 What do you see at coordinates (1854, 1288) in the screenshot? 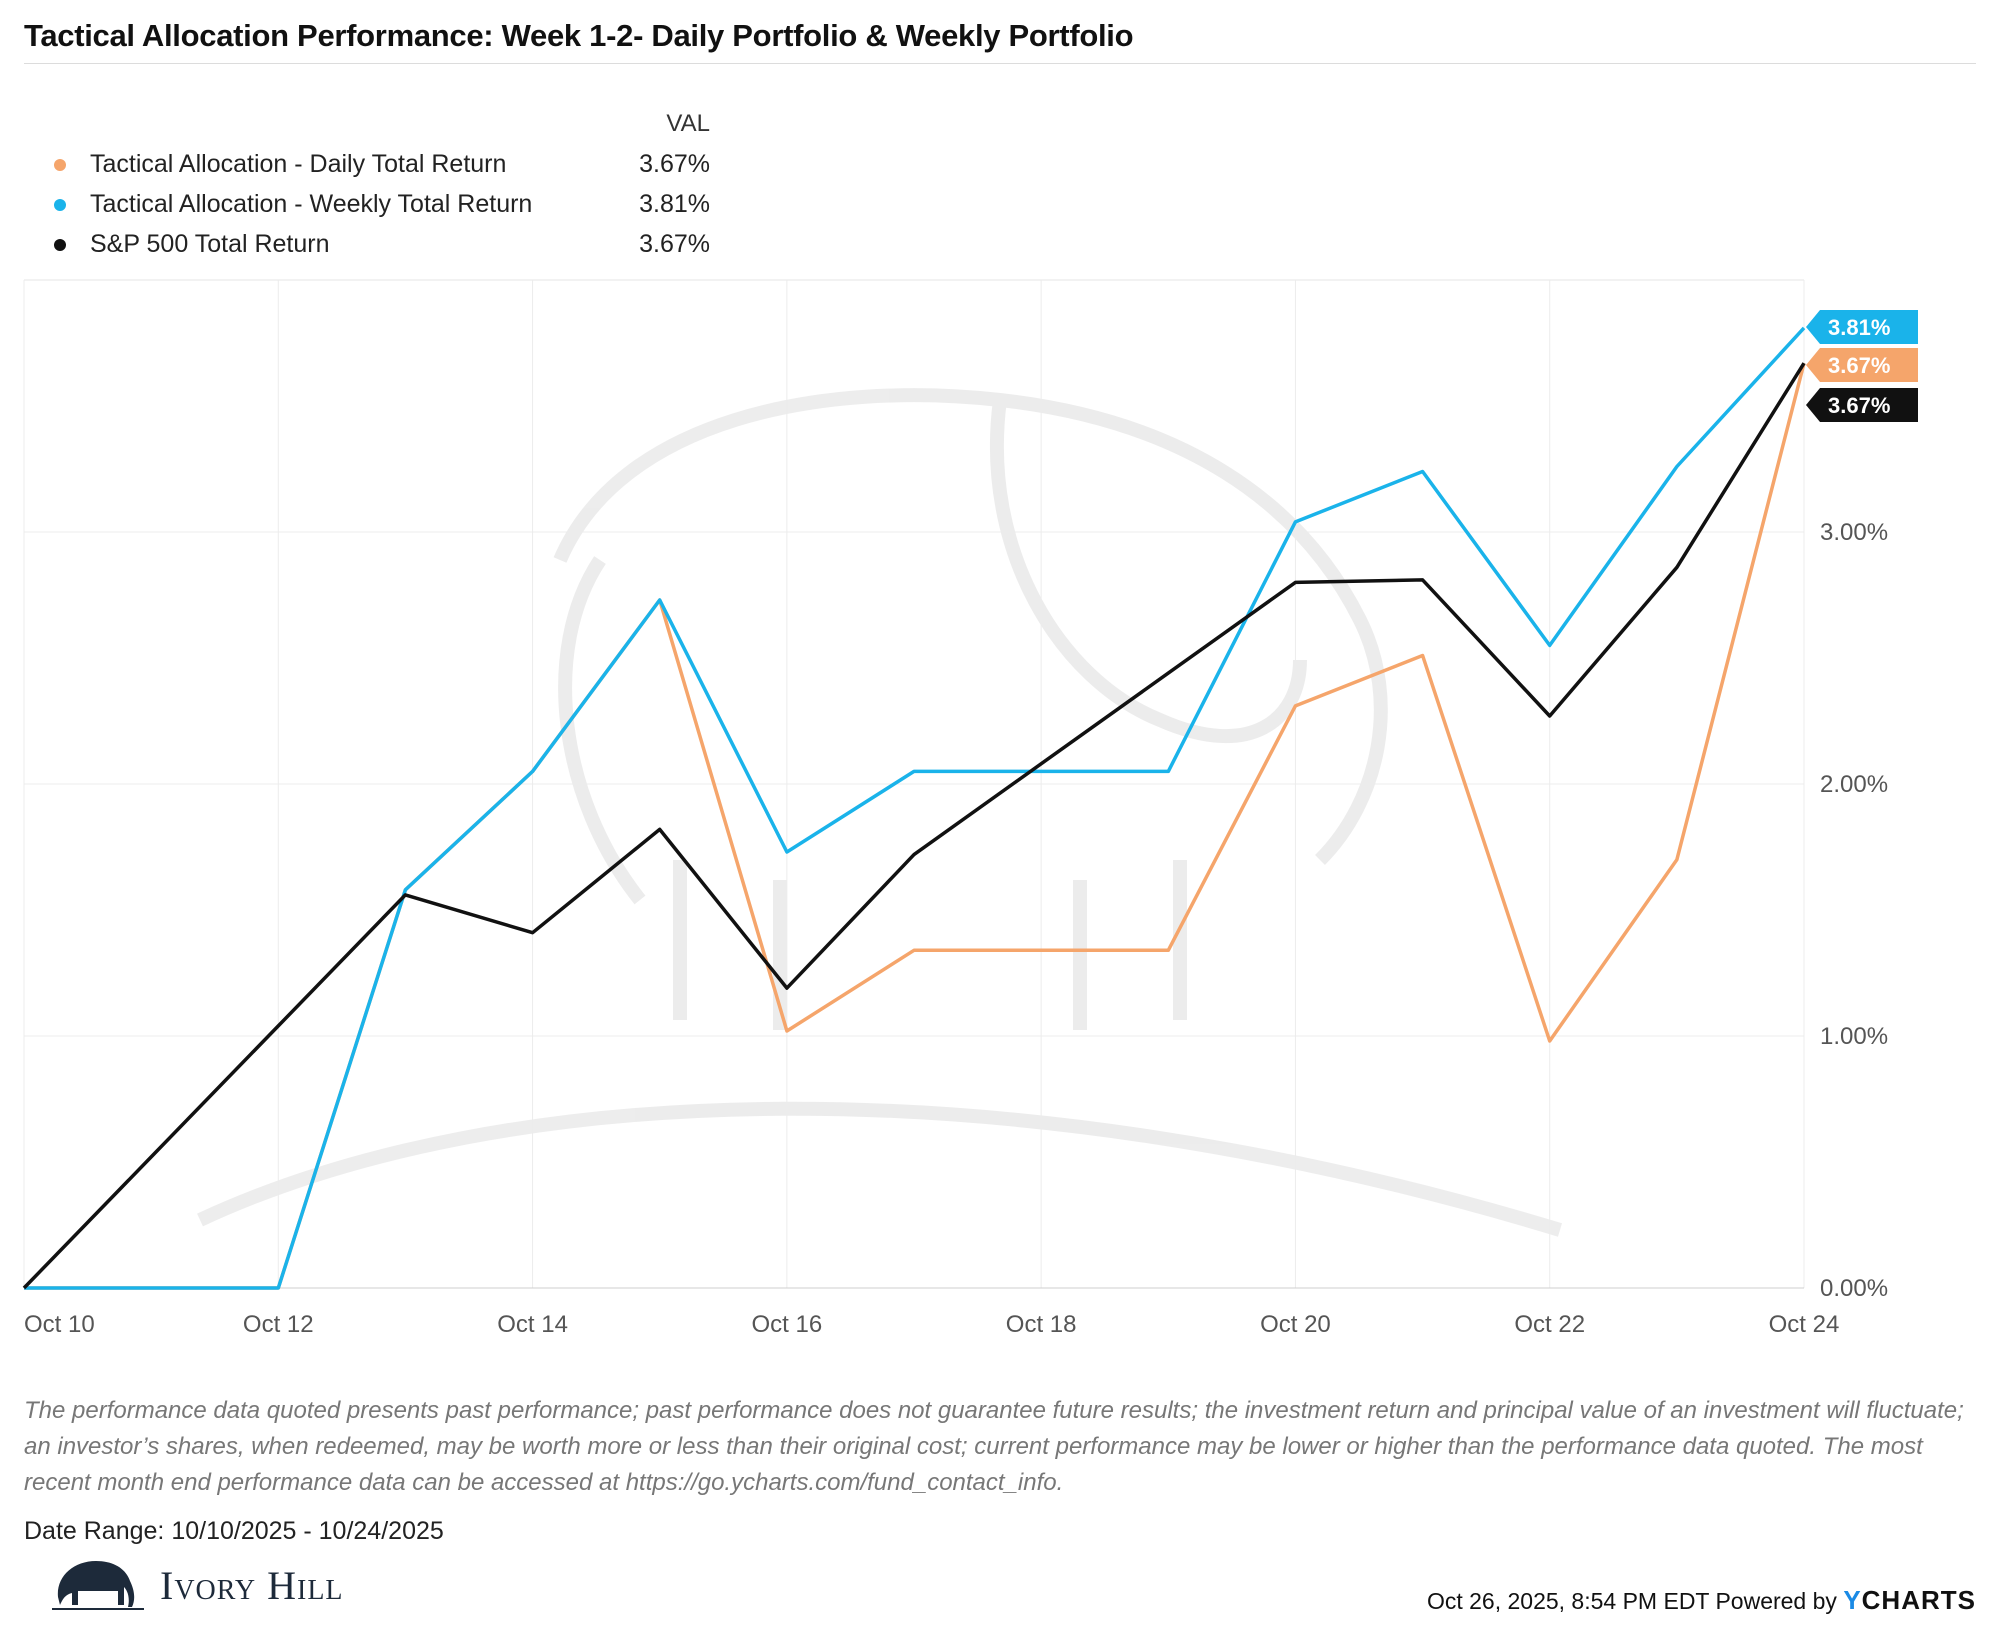
I see `y-tick-label: 0.00%` at bounding box center [1854, 1288].